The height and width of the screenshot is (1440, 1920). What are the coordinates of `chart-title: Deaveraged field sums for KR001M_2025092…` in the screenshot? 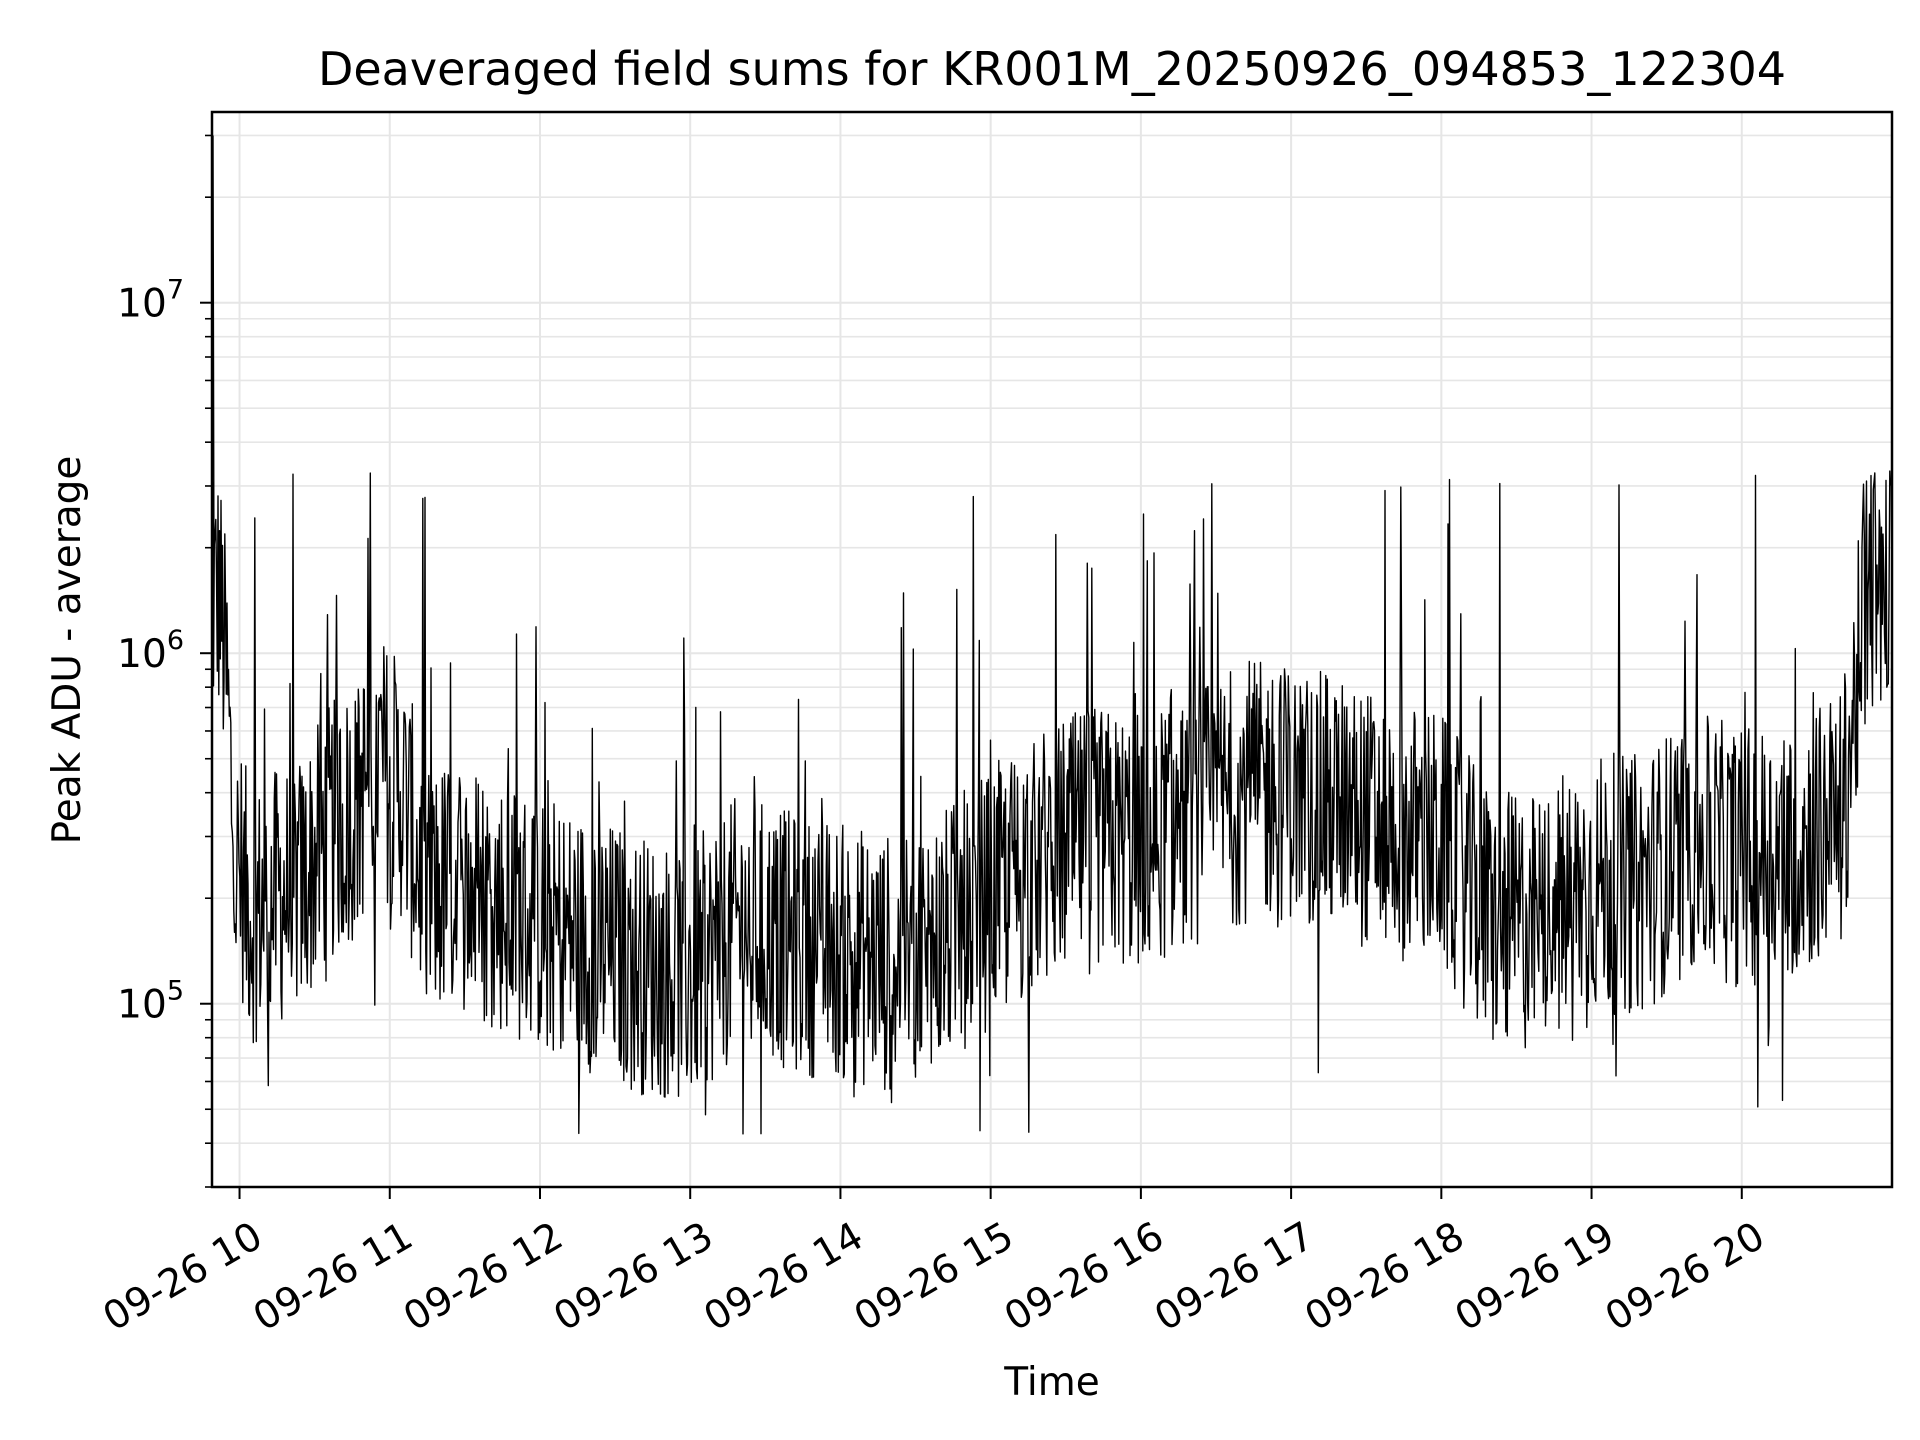 It's located at (1052, 69).